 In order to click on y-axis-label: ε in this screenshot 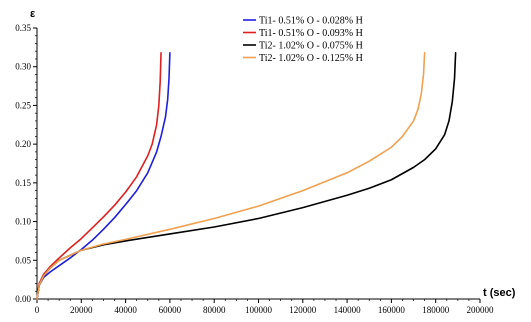, I will do `click(33, 14)`.